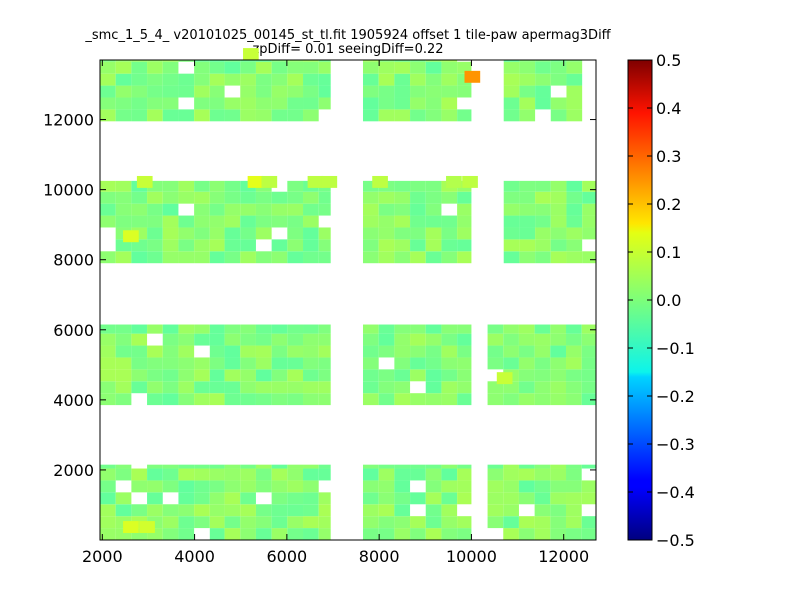 The image size is (800, 600). I want to click on heatmap-highlight-cell, so click(454, 181).